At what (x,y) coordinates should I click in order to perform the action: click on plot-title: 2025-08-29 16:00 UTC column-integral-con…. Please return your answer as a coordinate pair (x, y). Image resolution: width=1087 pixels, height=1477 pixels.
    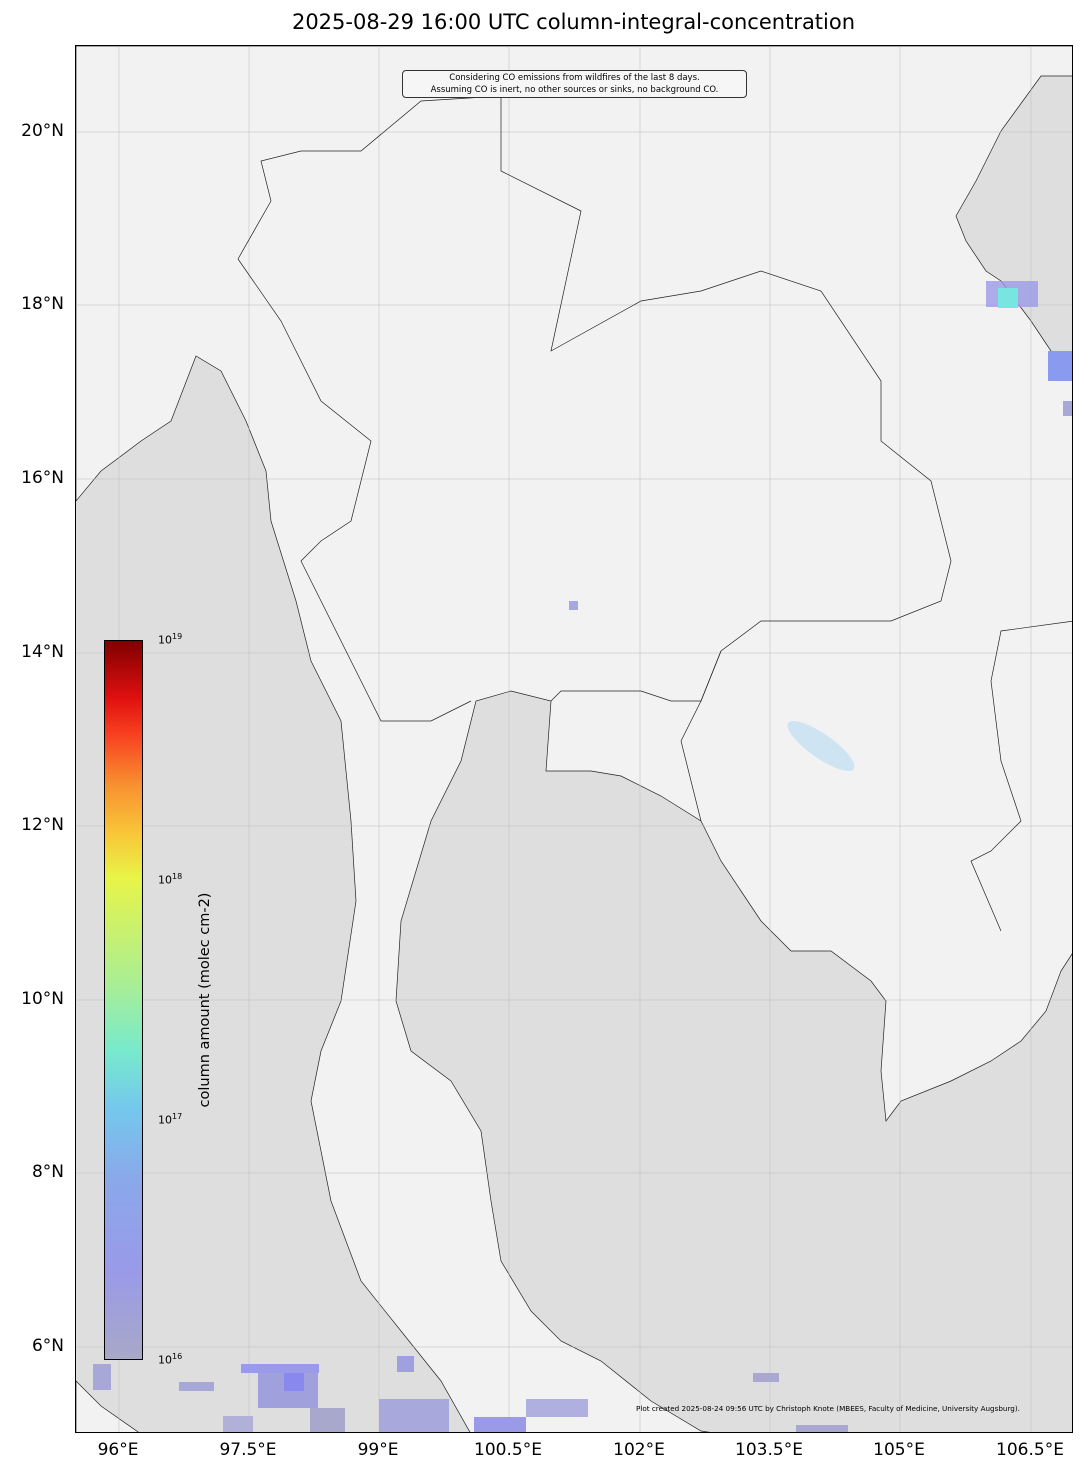
    Looking at the image, I should click on (573, 22).